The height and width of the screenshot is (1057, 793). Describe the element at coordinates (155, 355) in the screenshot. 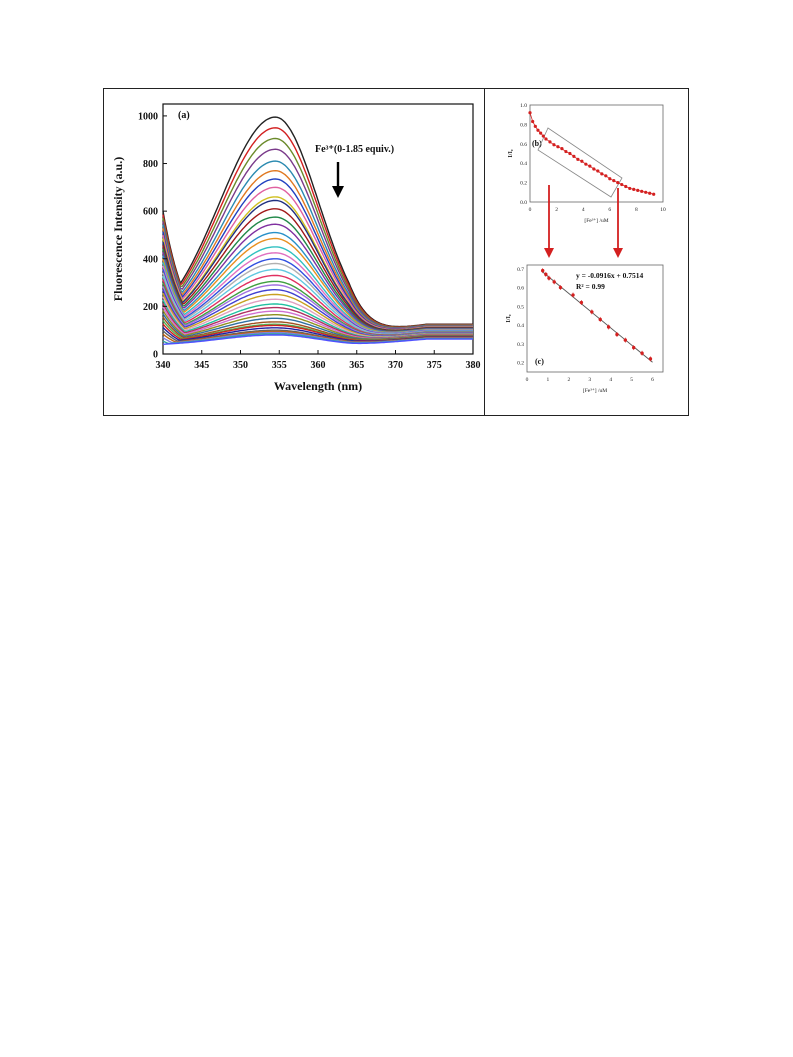

I see `panel-a-ytick-label: 0` at that location.